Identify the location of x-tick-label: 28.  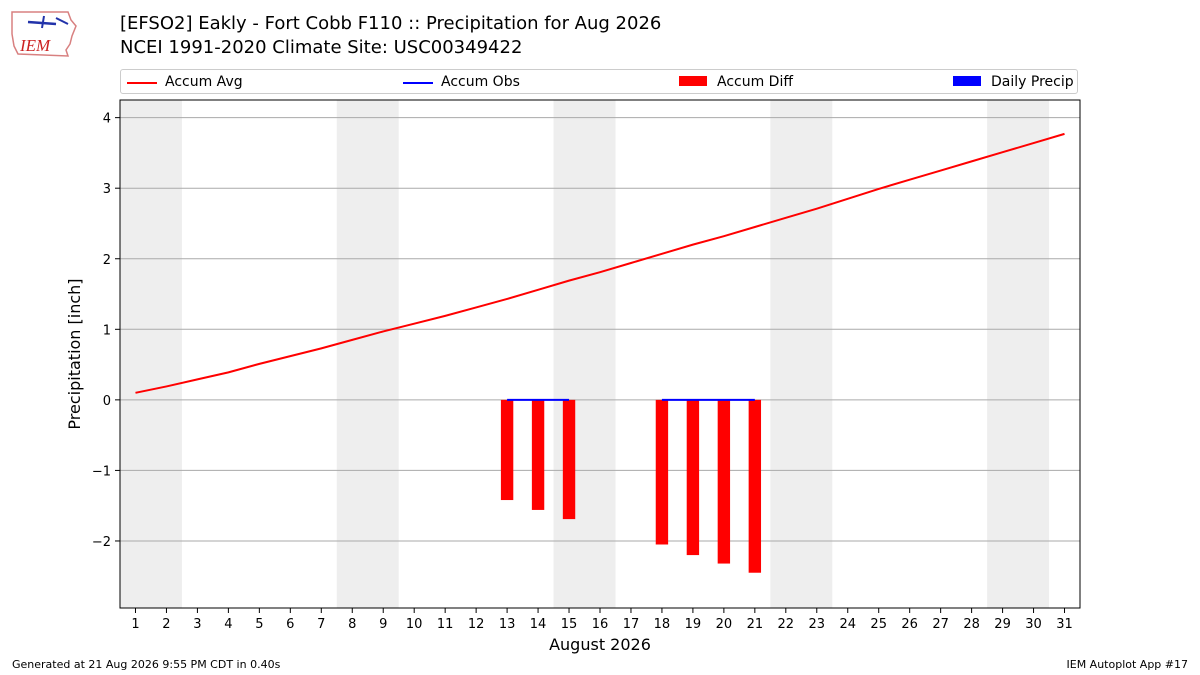
(971, 624).